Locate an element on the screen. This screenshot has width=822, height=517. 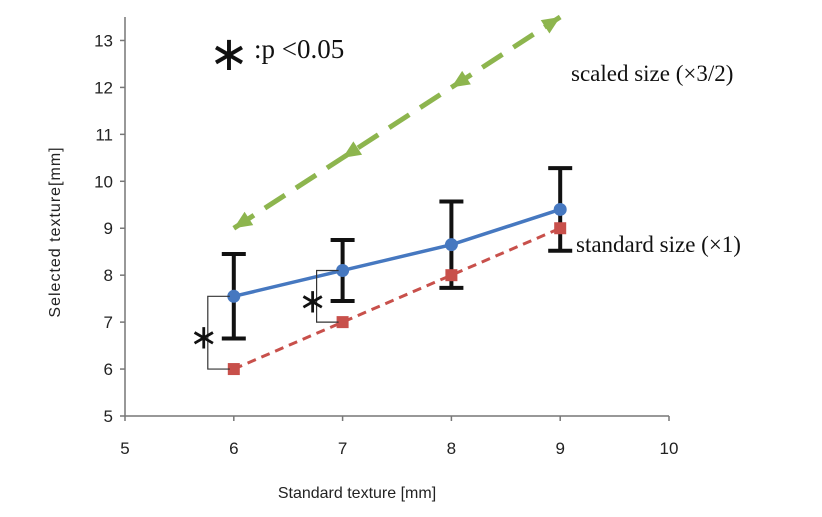
x-tick-label: 6 is located at coordinates (233, 448).